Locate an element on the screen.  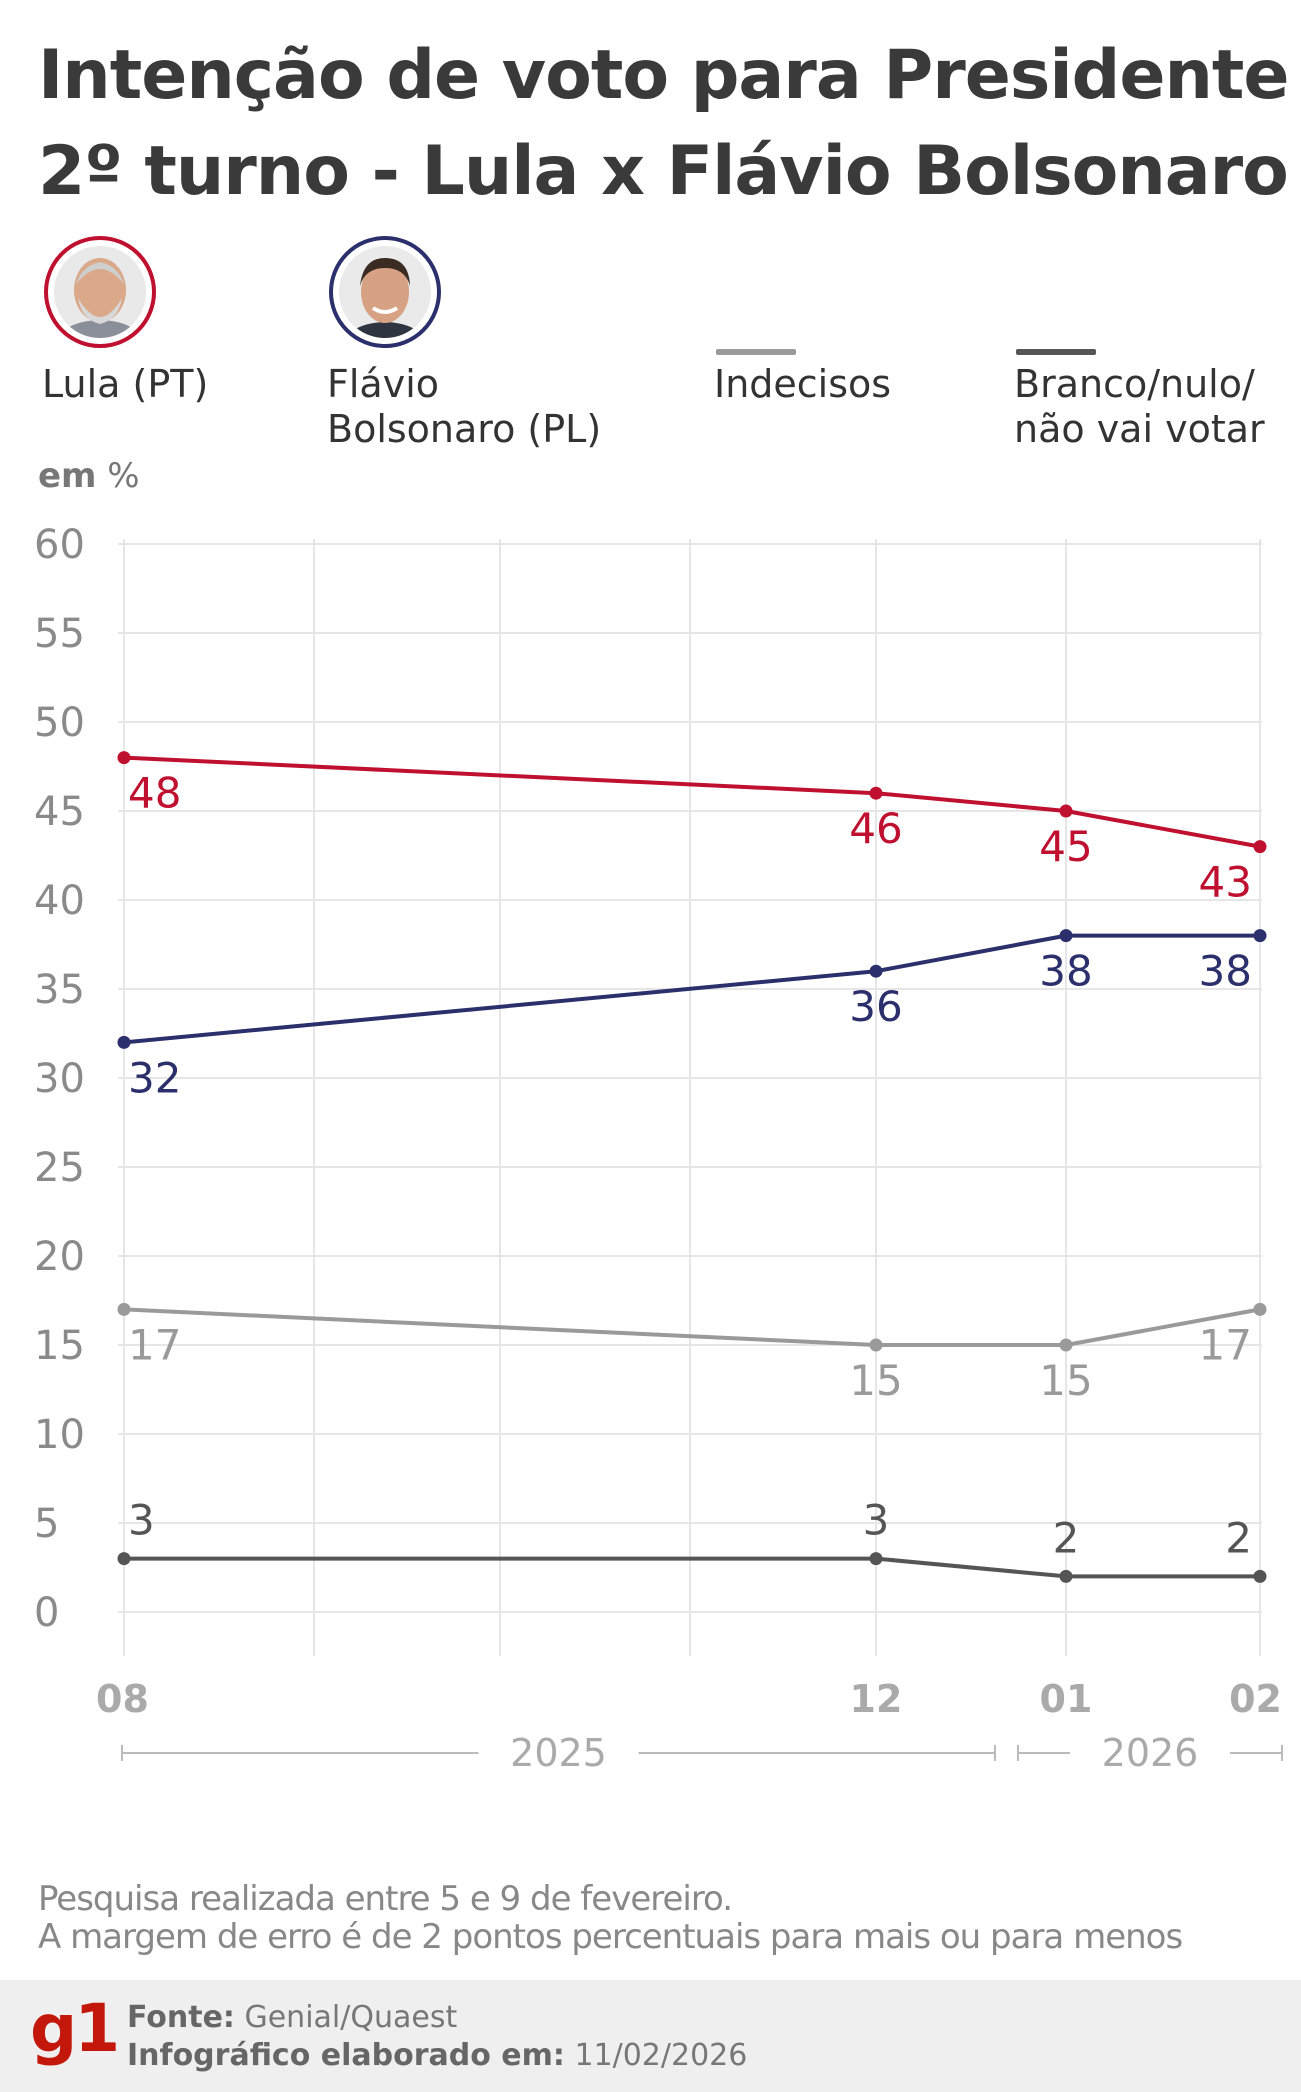
y-tick-label: 10 is located at coordinates (59, 1435).